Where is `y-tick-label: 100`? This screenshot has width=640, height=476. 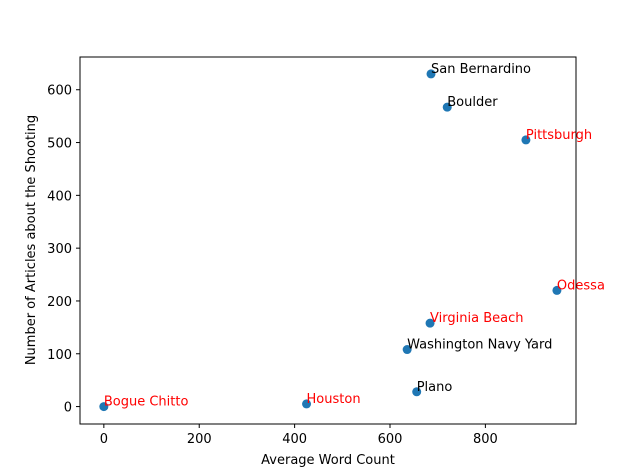
y-tick-label: 100 is located at coordinates (59, 355).